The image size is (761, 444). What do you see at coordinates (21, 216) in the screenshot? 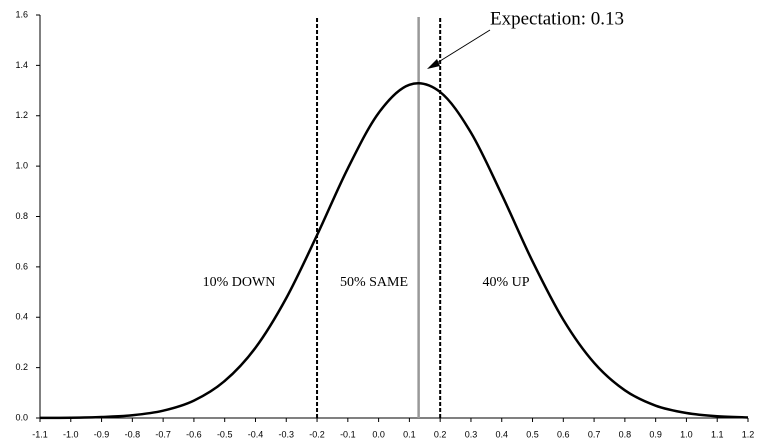
I see `y-tick-label: 0.8` at bounding box center [21, 216].